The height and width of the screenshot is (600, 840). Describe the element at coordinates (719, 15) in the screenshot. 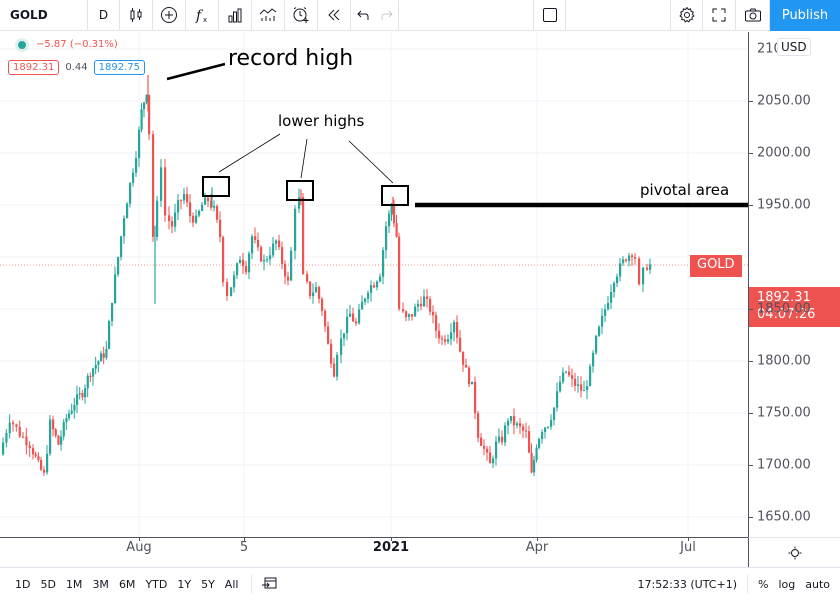

I see `fullscreen-button` at that location.